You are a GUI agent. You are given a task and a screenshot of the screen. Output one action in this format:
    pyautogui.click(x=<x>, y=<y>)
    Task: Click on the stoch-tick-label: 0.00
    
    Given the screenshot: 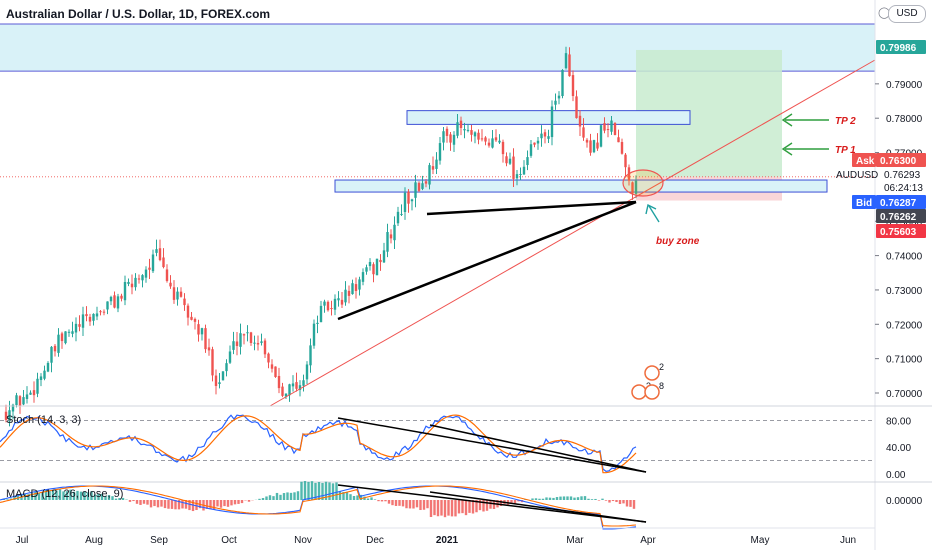 What is the action you would take?
    pyautogui.click(x=896, y=475)
    